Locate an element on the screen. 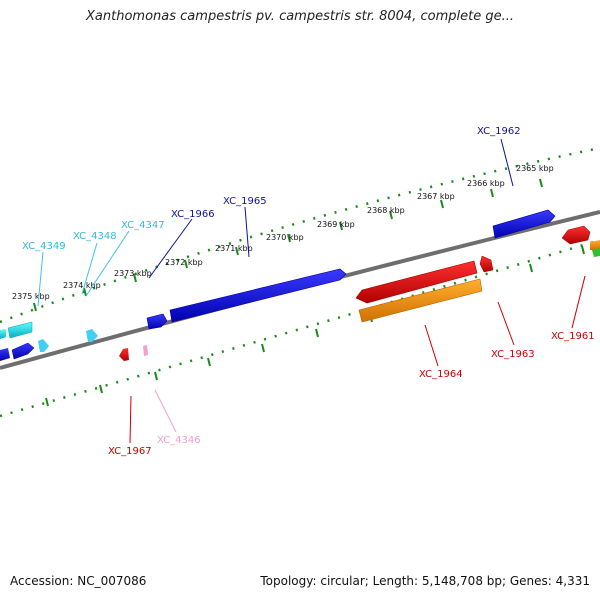 Image resolution: width=600 pixels, height=600 pixels. gene-label-XC_1964: XC_1964 is located at coordinates (441, 374).